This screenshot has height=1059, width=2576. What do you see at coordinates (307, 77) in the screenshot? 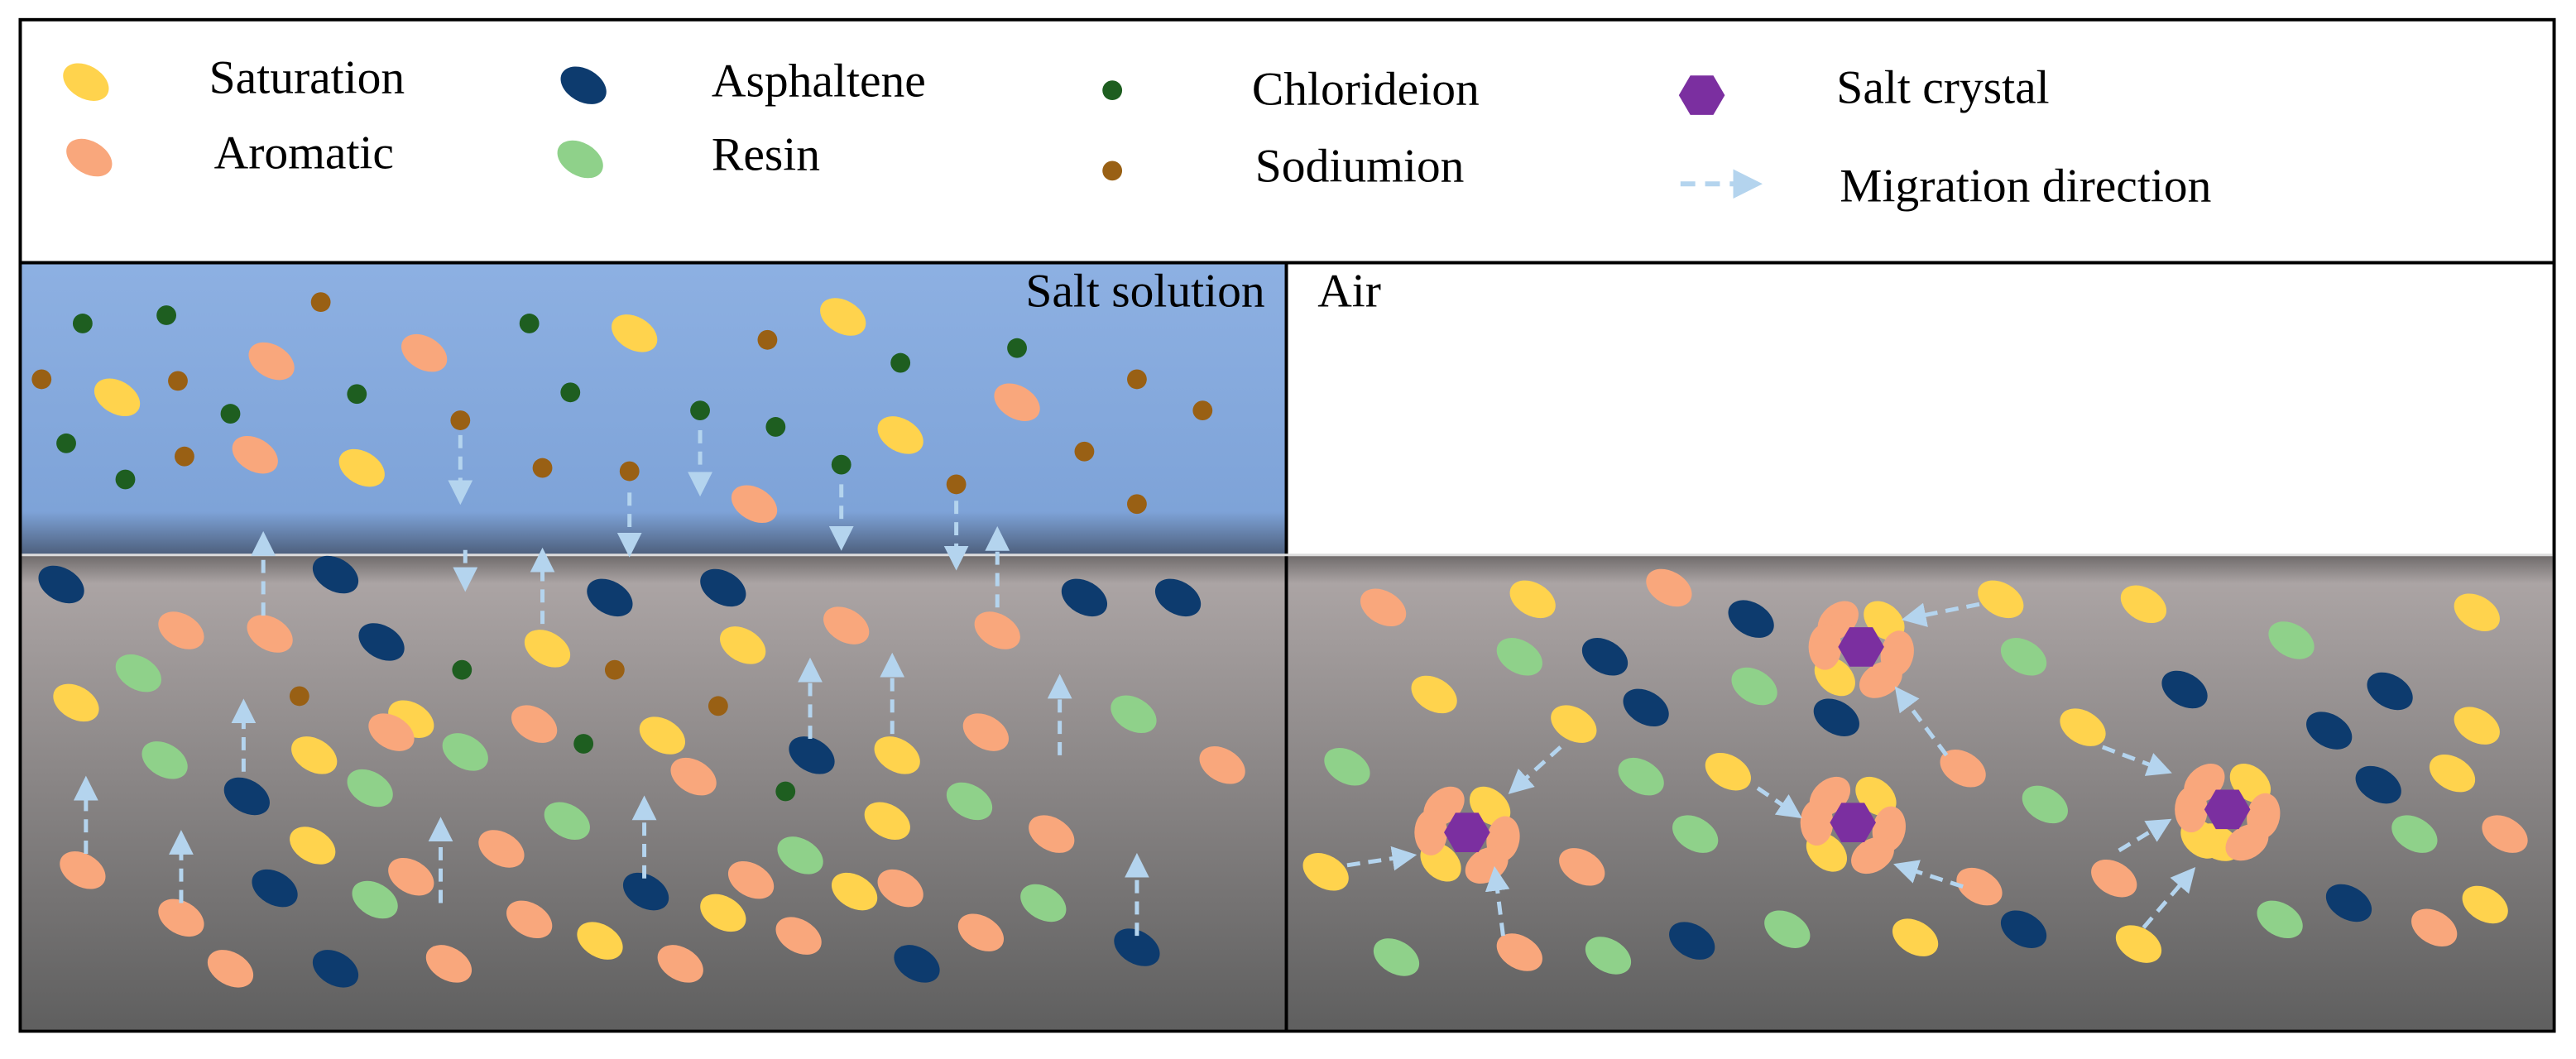
I see `legend-label: Saturation` at bounding box center [307, 77].